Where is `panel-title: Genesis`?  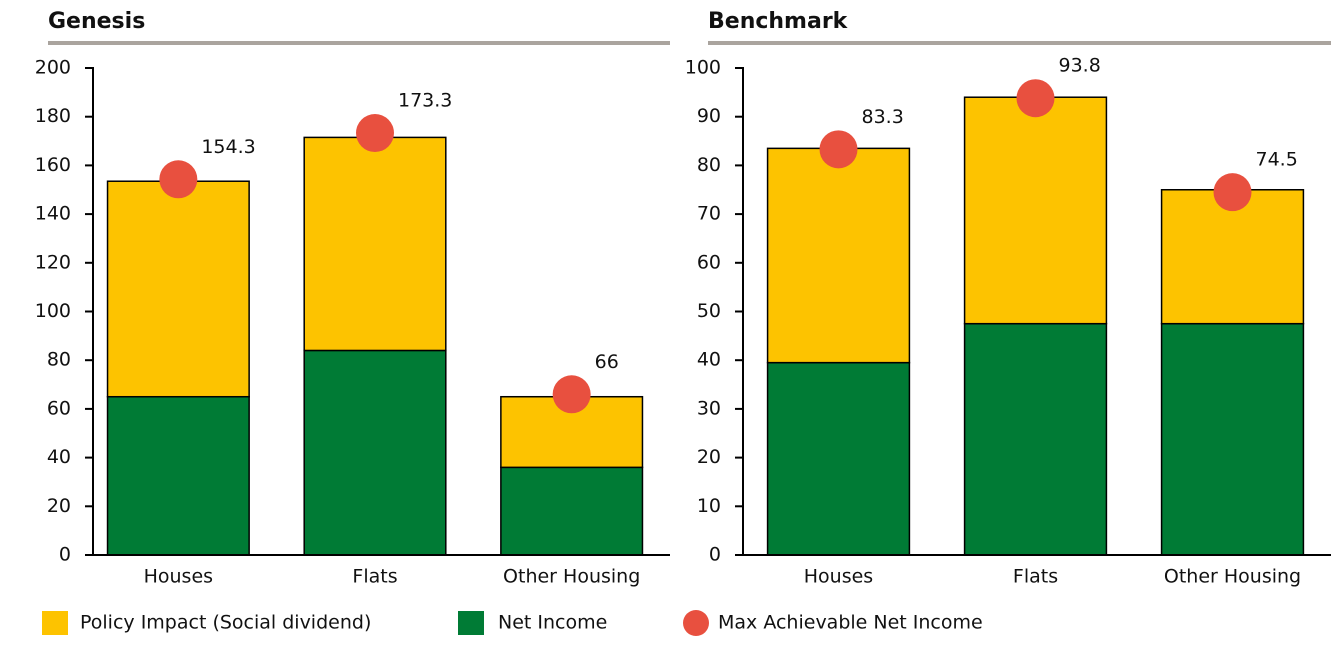 panel-title: Genesis is located at coordinates (96, 21).